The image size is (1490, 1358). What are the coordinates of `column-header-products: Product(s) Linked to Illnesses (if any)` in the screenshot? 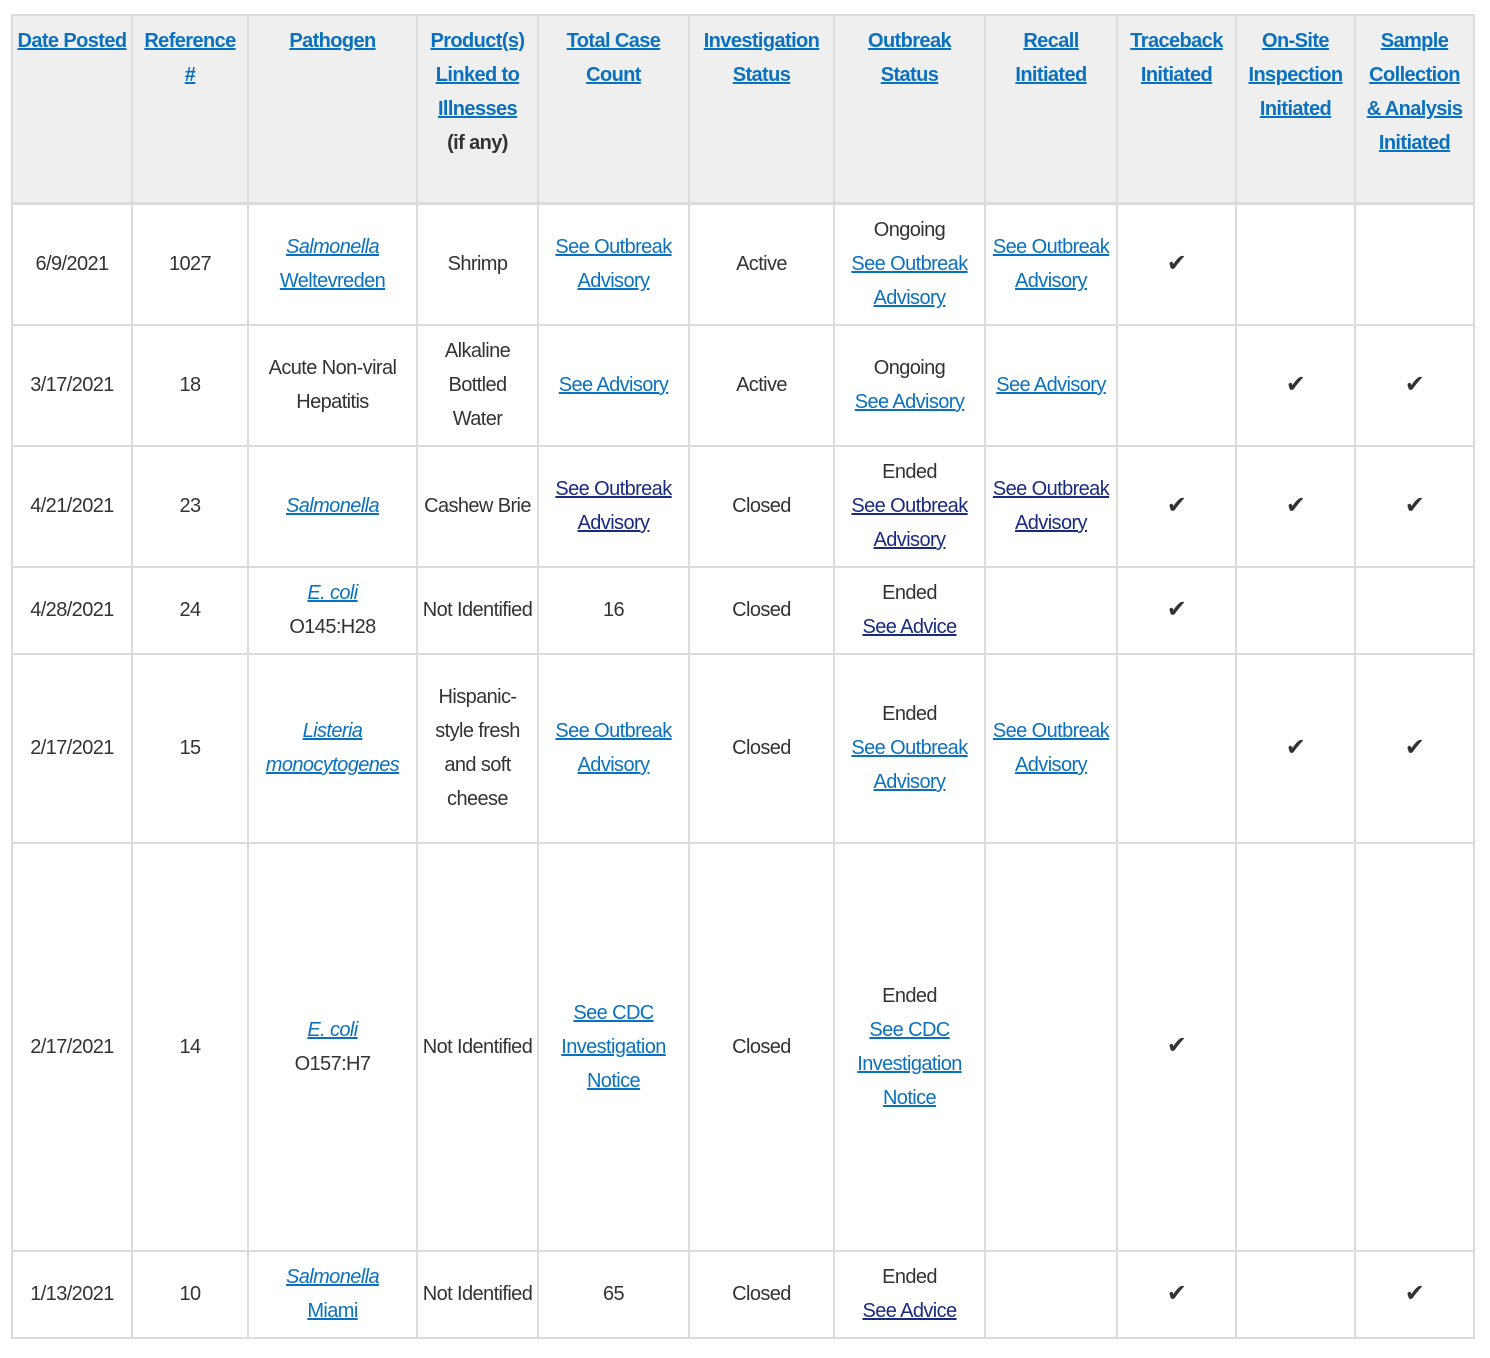 It's located at (477, 109).